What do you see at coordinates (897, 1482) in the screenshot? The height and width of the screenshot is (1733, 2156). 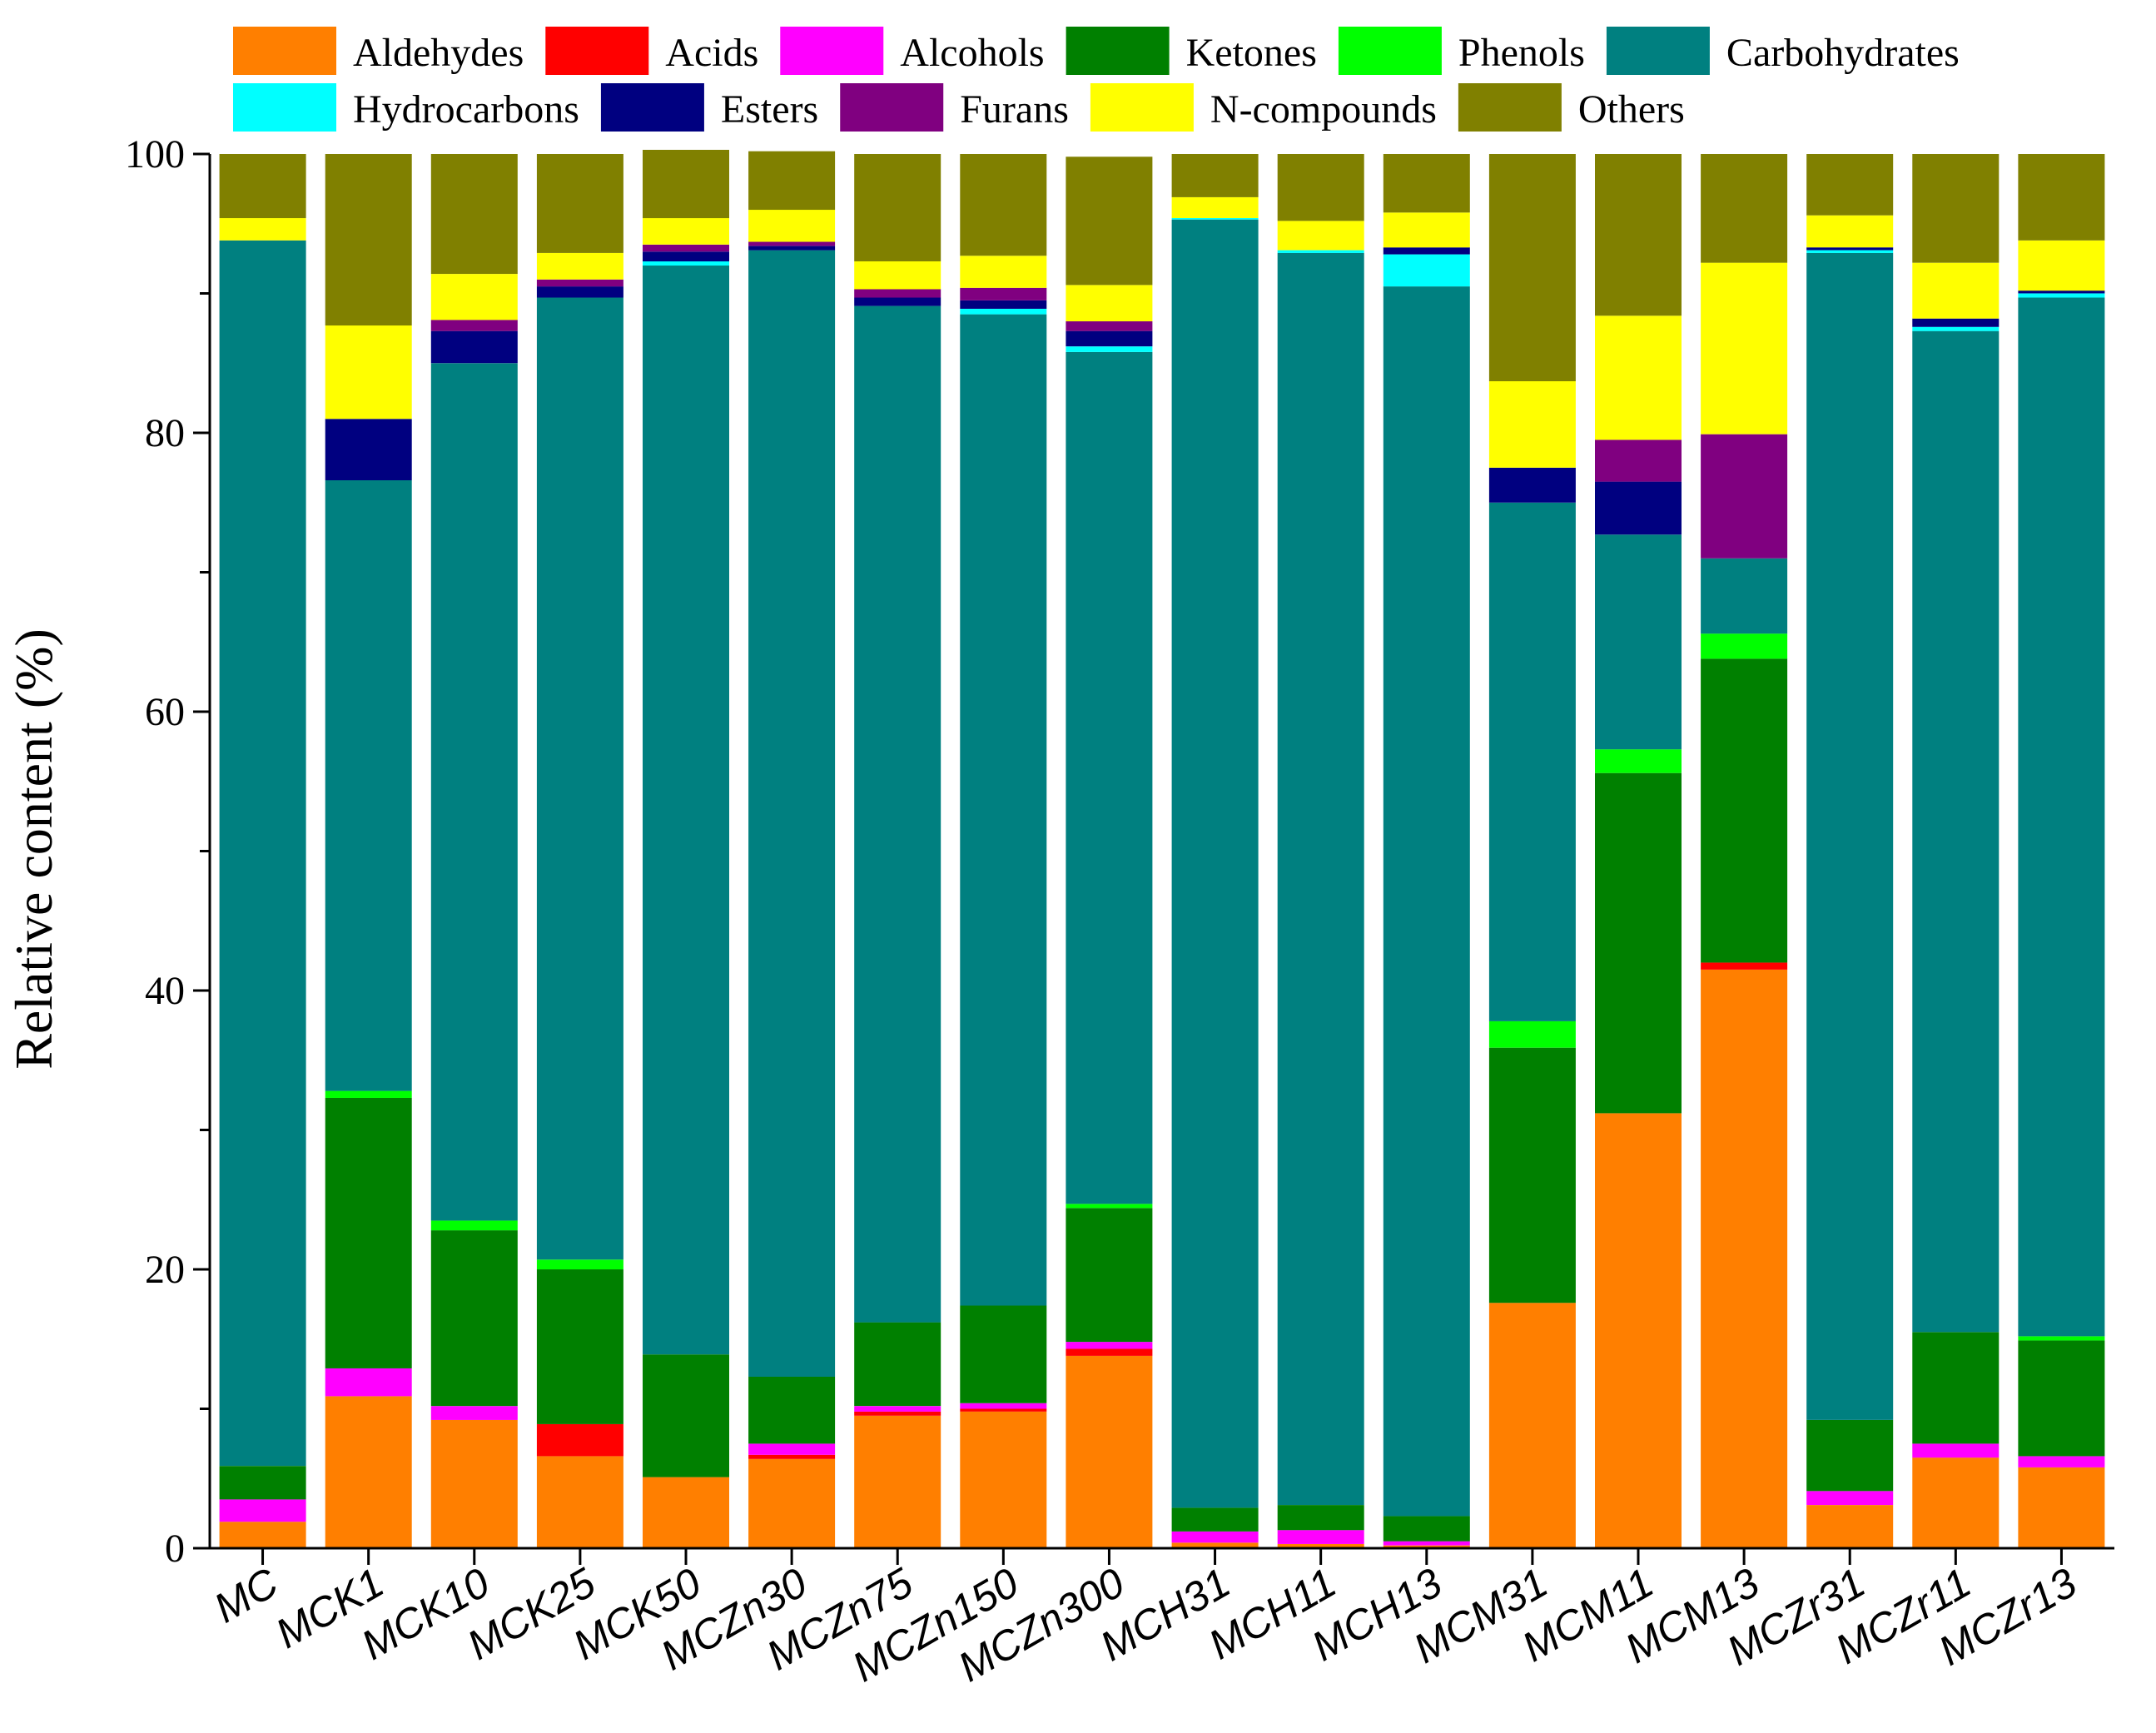 I see `bar-segment-mczn75-aldehydes` at bounding box center [897, 1482].